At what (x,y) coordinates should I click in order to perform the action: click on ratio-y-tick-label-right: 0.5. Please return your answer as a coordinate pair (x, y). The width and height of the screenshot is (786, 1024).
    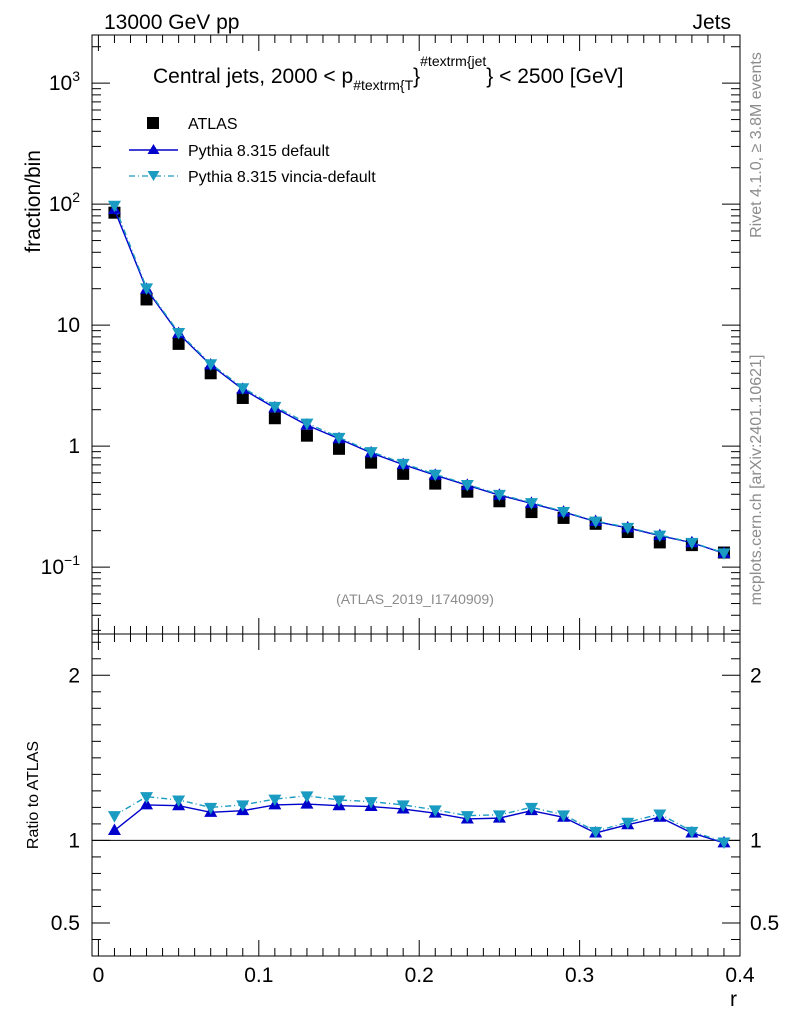
    Looking at the image, I should click on (764, 923).